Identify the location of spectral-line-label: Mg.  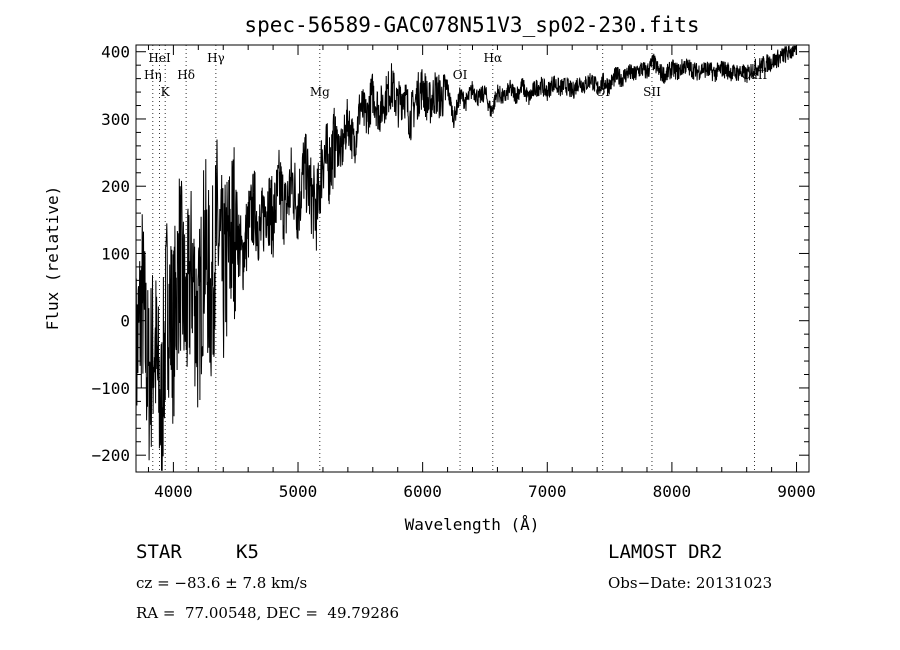
(320, 92).